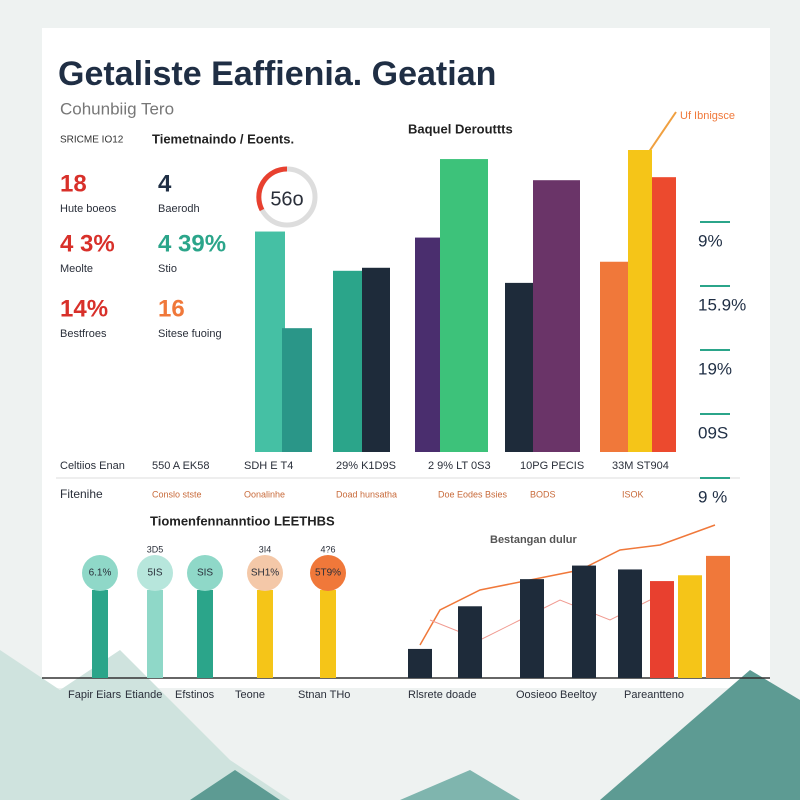 The image size is (800, 800). What do you see at coordinates (167, 269) in the screenshot?
I see `stat-label: Stio` at bounding box center [167, 269].